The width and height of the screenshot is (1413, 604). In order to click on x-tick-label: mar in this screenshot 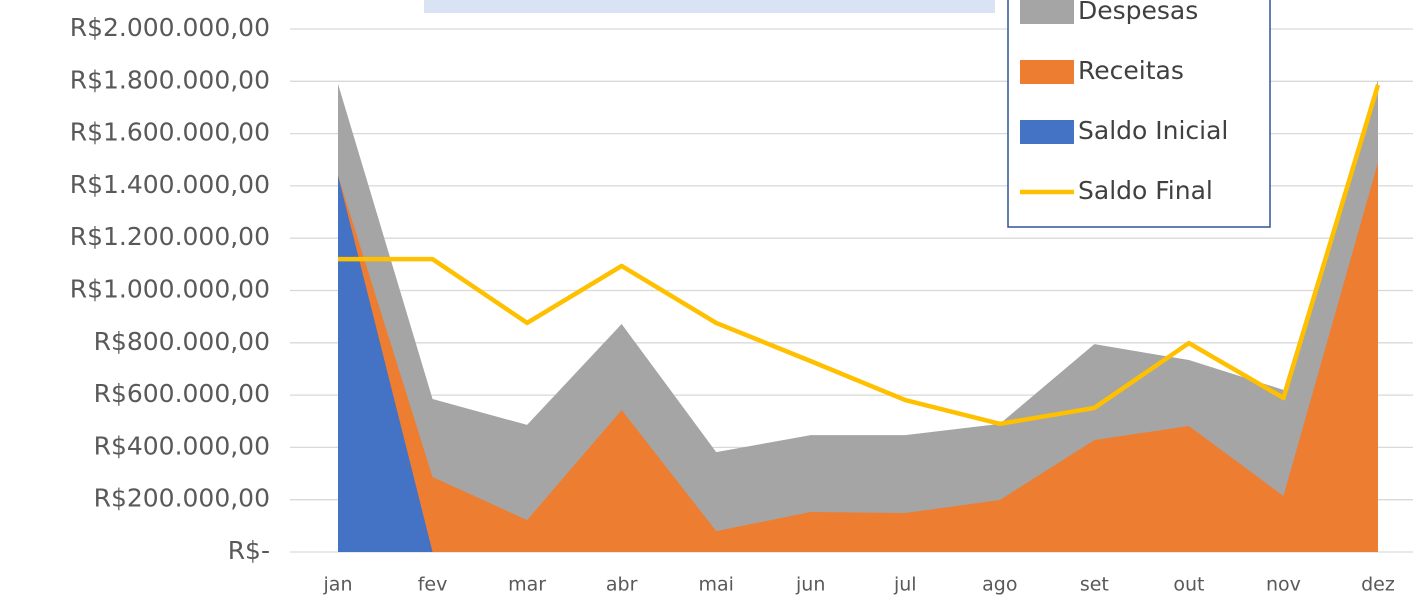, I will do `click(527, 585)`.